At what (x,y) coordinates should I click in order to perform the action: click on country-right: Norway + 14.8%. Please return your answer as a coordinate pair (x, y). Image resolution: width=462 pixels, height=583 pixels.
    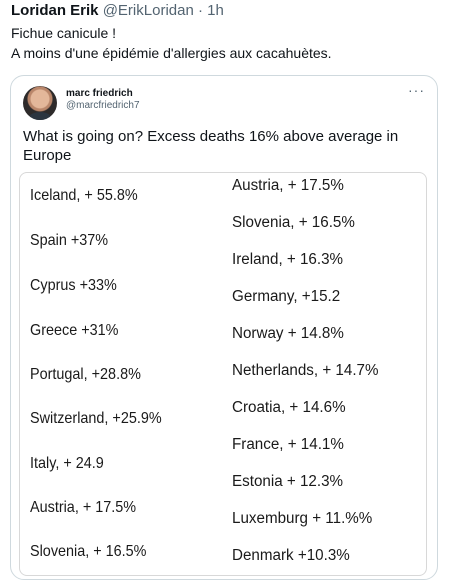
    Looking at the image, I should click on (288, 333).